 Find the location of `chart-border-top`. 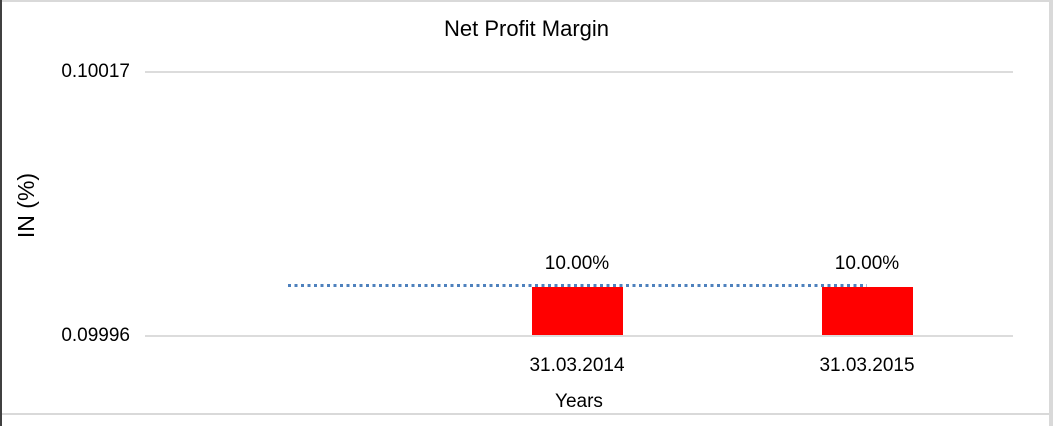

chart-border-top is located at coordinates (526, 1).